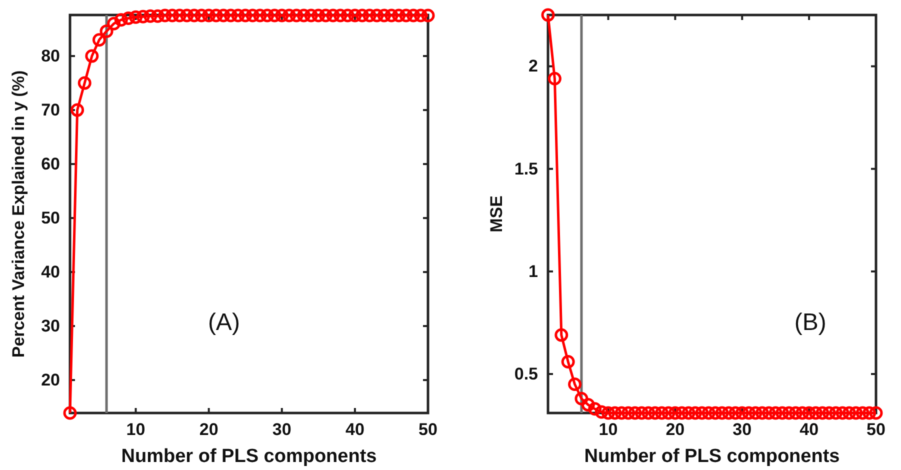  I want to click on y-axis-title: Percent Variance Explained in y (%), so click(18, 214).